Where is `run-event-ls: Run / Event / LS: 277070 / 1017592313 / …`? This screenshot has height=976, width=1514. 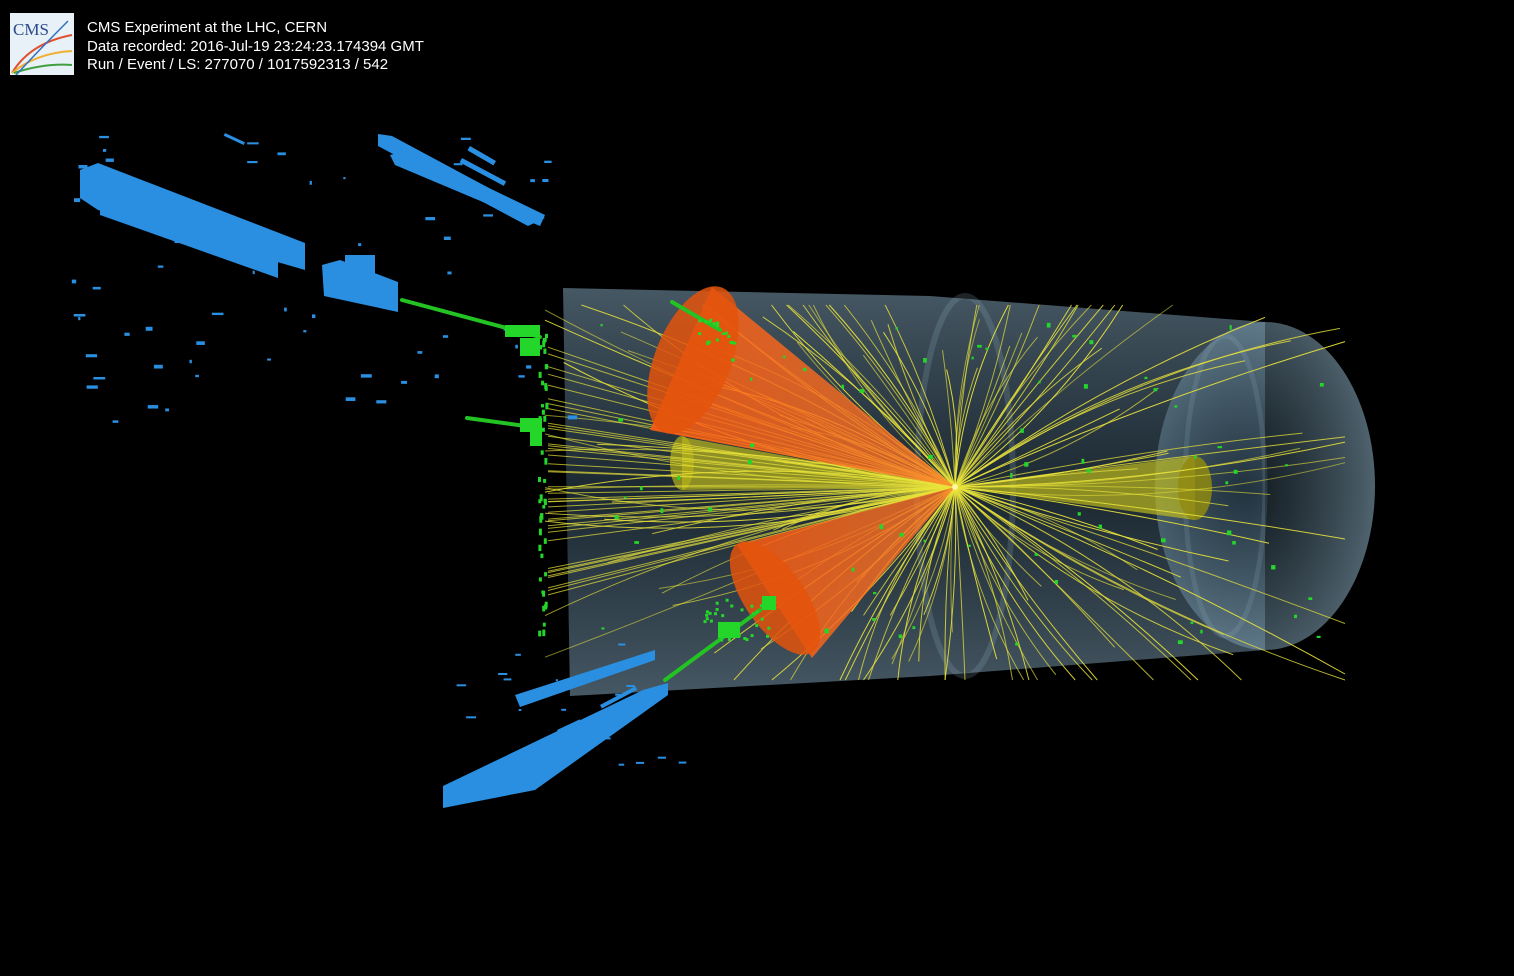 run-event-ls: Run / Event / LS: 277070 / 1017592313 / … is located at coordinates (238, 64).